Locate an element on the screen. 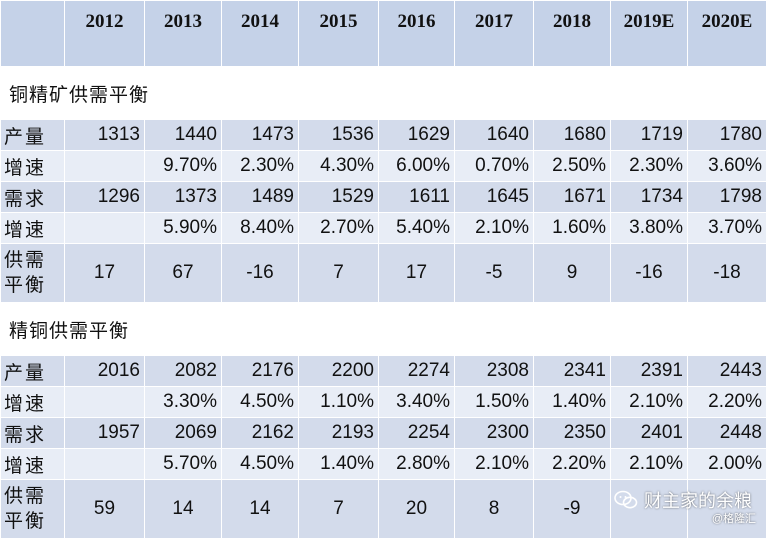  table-cell: 5.70% is located at coordinates (183, 464).